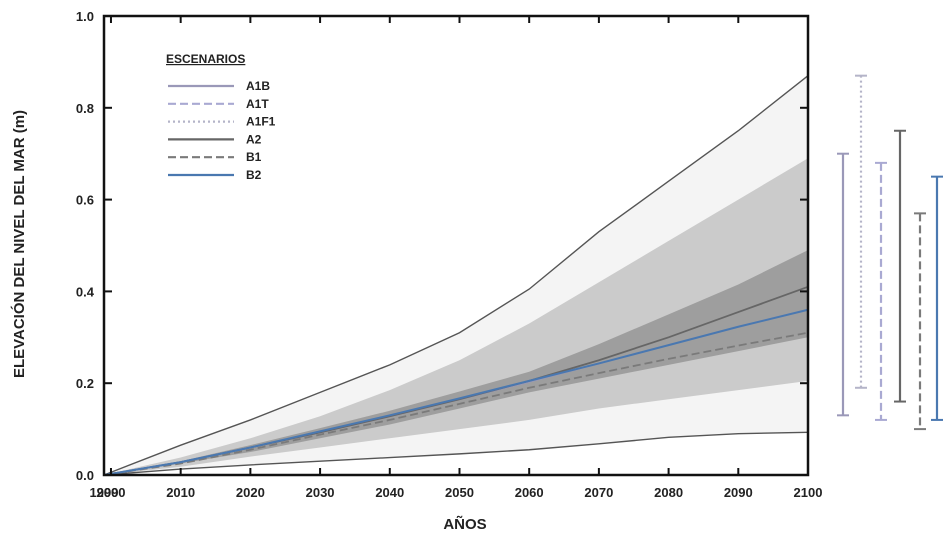  What do you see at coordinates (85, 200) in the screenshot?
I see `y-tick-label: 0.6` at bounding box center [85, 200].